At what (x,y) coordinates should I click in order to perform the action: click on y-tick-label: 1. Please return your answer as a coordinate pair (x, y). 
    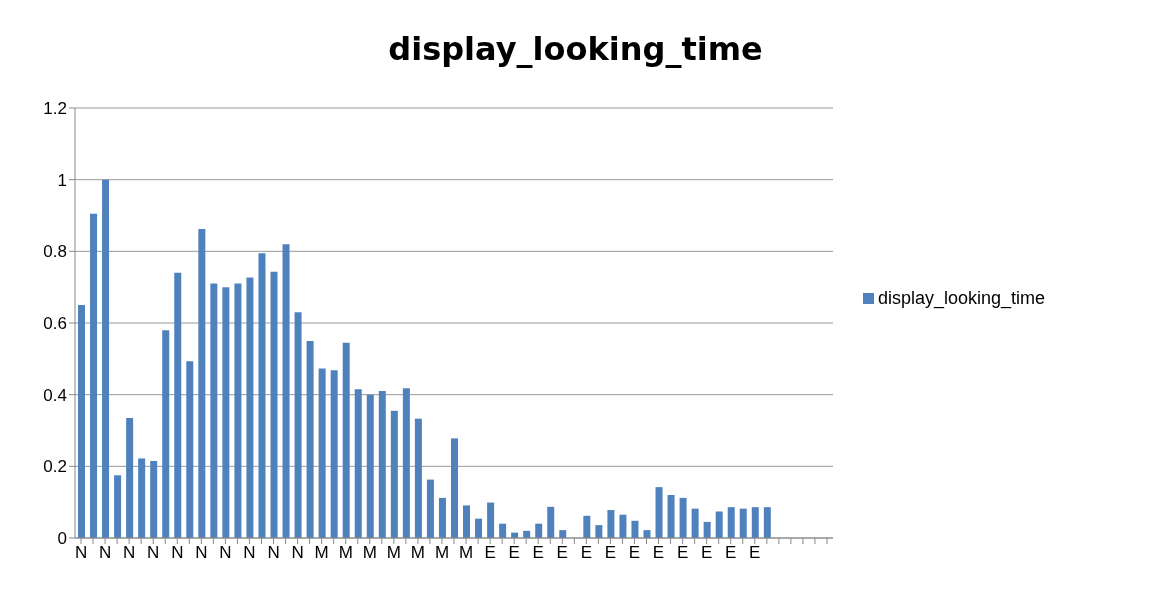
    Looking at the image, I should click on (62, 180).